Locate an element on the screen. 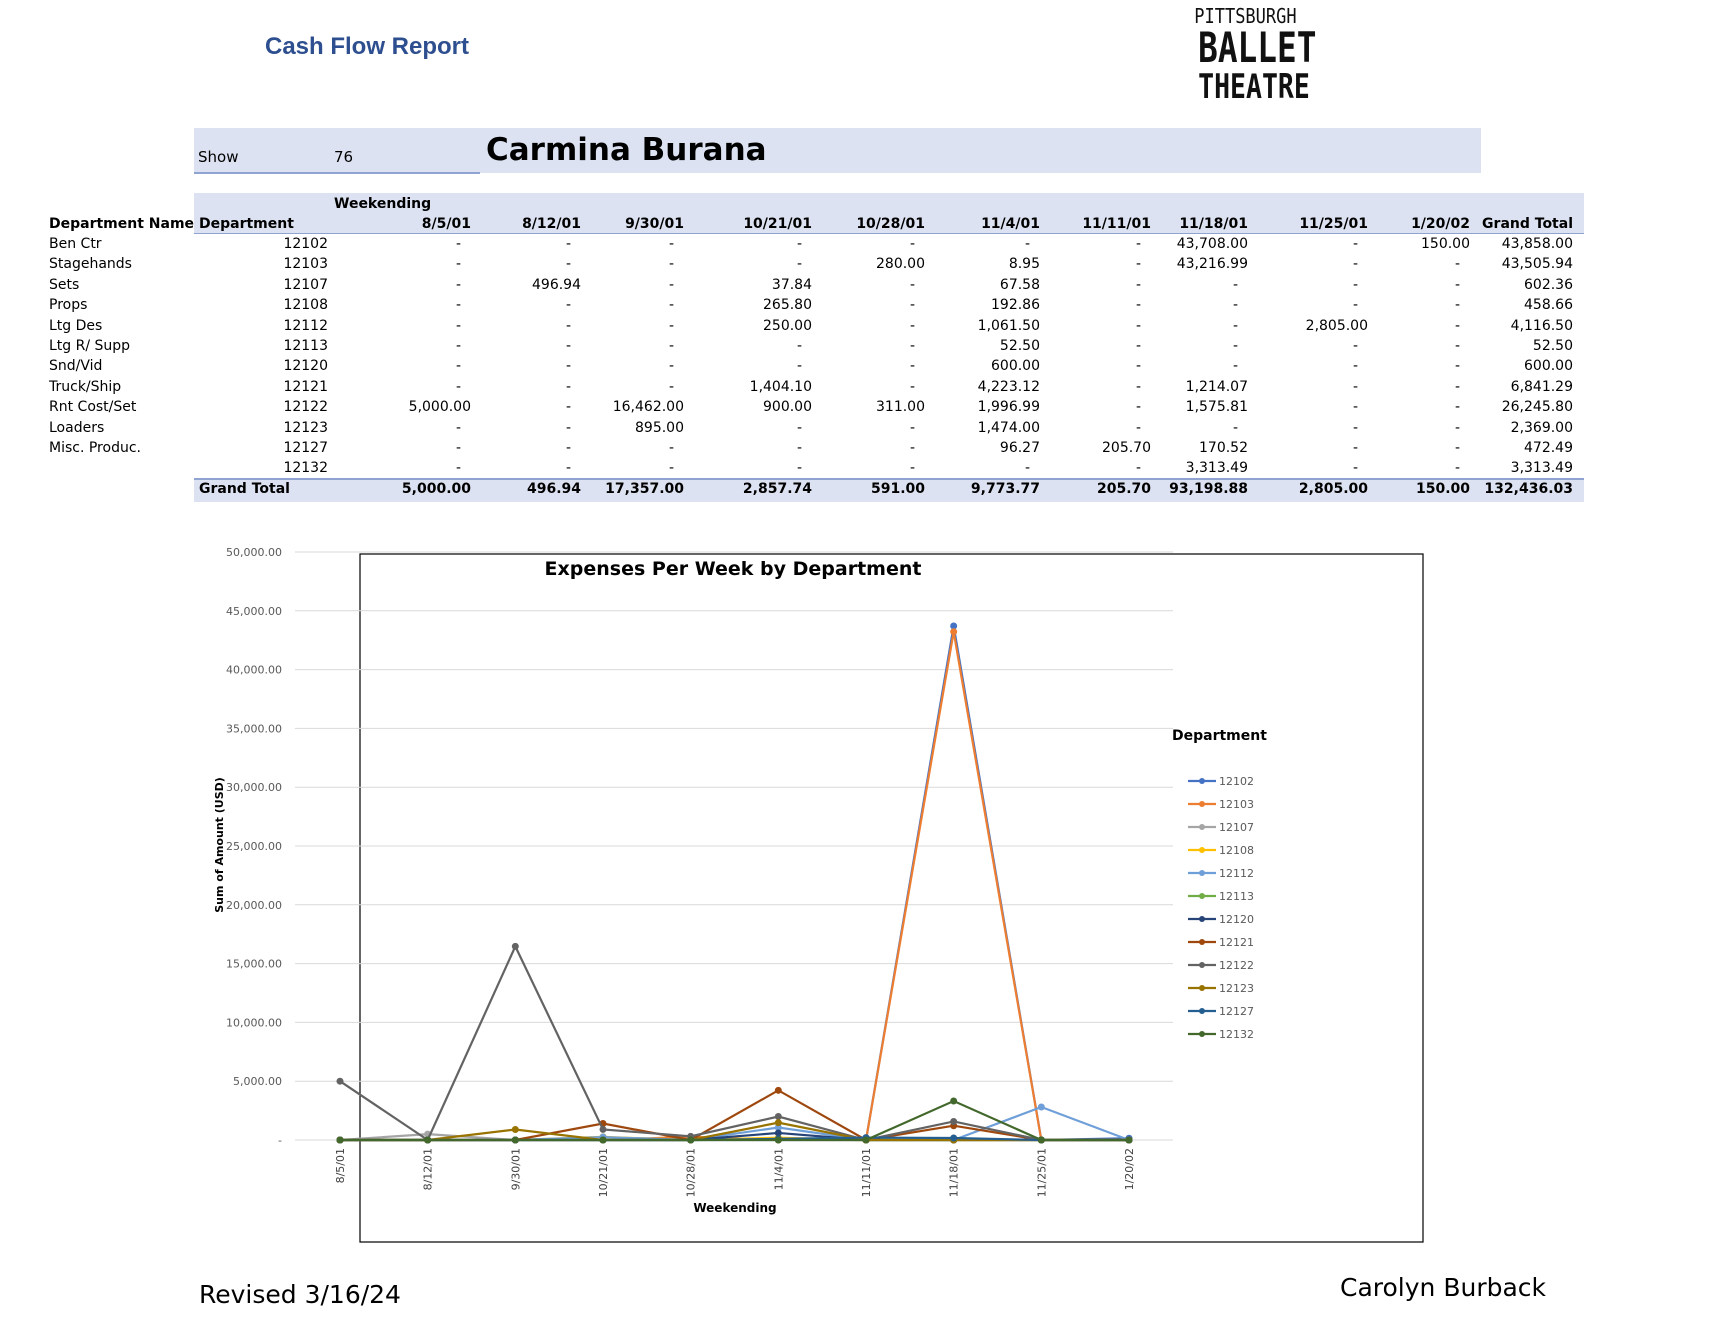  row-value-cell: 1,061.50 is located at coordinates (1008, 325).